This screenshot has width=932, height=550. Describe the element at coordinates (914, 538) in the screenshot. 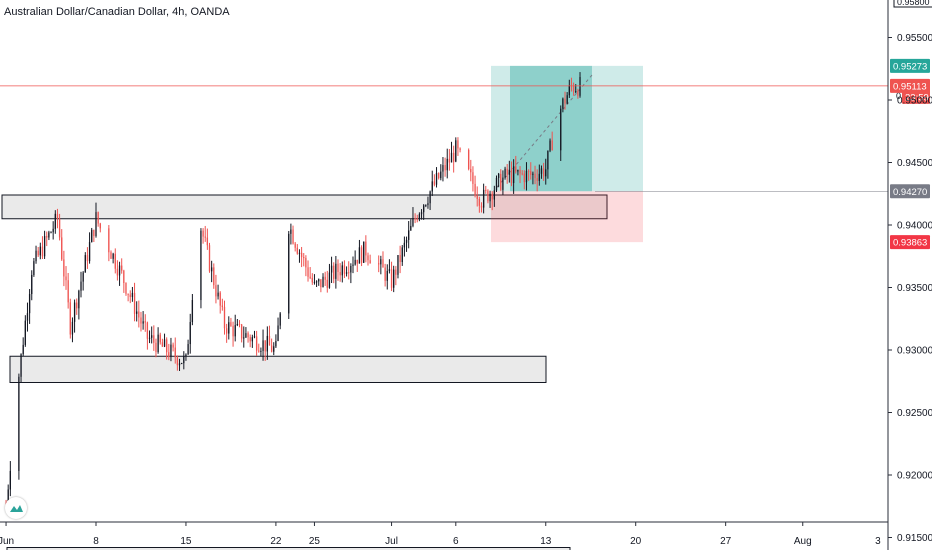

I see `price-tick-label: 0.91500` at that location.